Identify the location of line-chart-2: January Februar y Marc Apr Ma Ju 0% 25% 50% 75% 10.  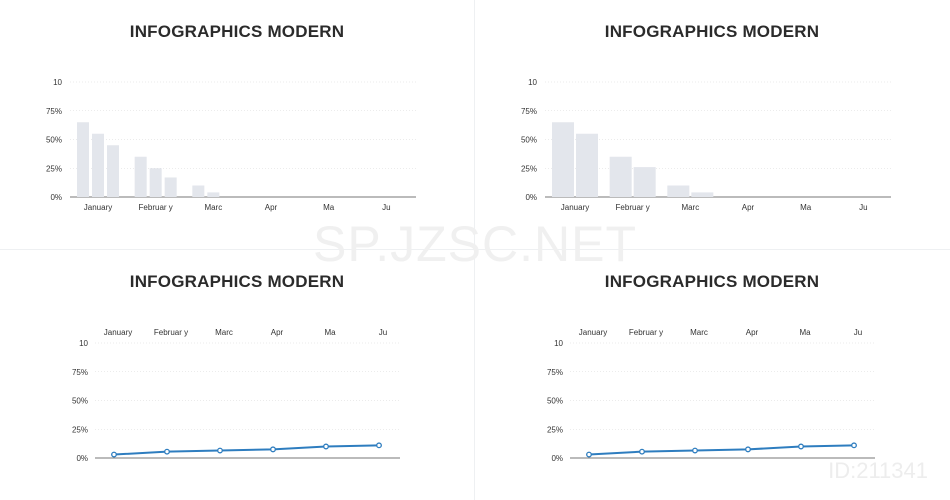
(711, 395).